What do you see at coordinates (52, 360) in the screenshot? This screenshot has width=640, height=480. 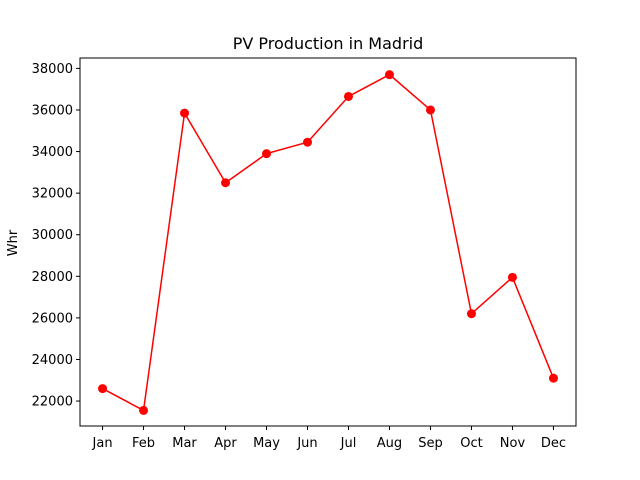 I see `y-tick-label: 24000` at bounding box center [52, 360].